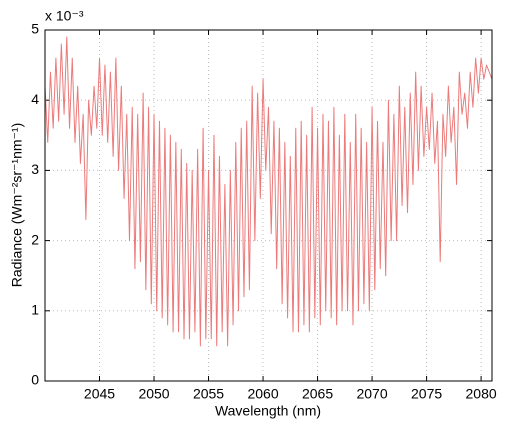 The height and width of the screenshot is (425, 510). What do you see at coordinates (481, 394) in the screenshot?
I see `x-tick-label: 2080` at bounding box center [481, 394].